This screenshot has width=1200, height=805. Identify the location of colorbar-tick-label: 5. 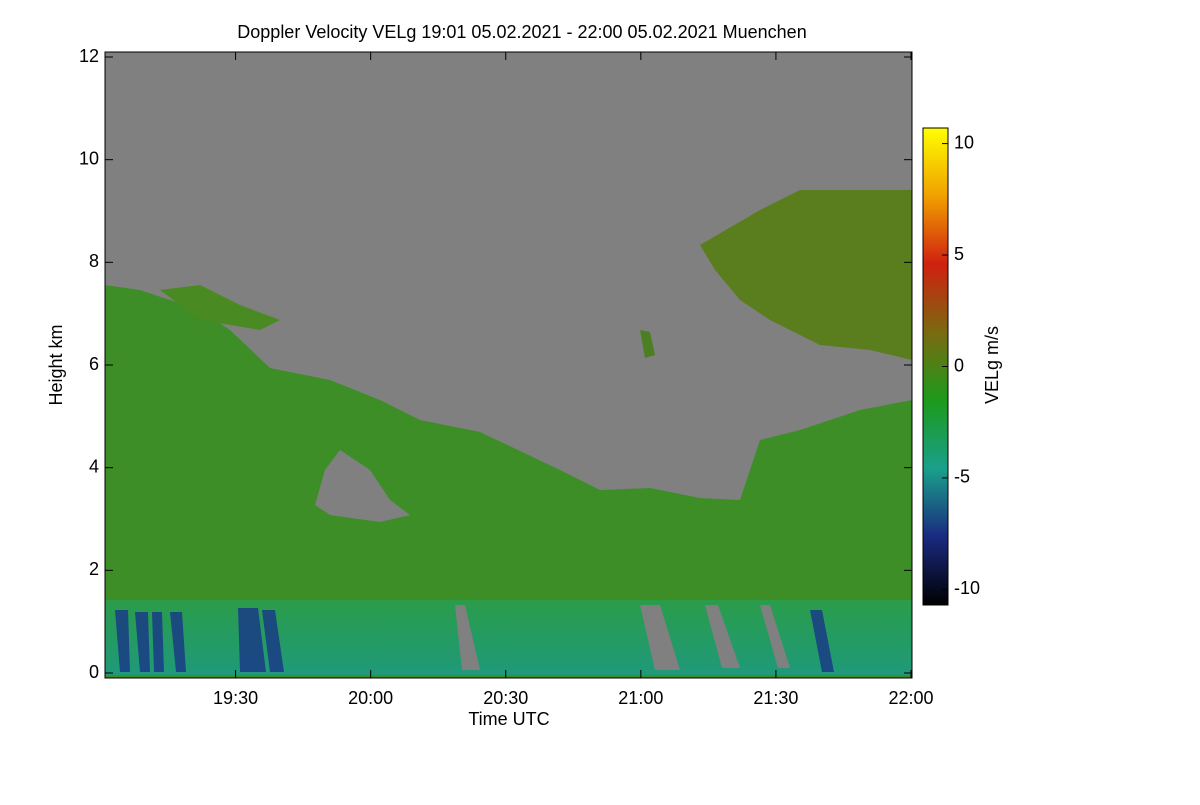
(959, 254).